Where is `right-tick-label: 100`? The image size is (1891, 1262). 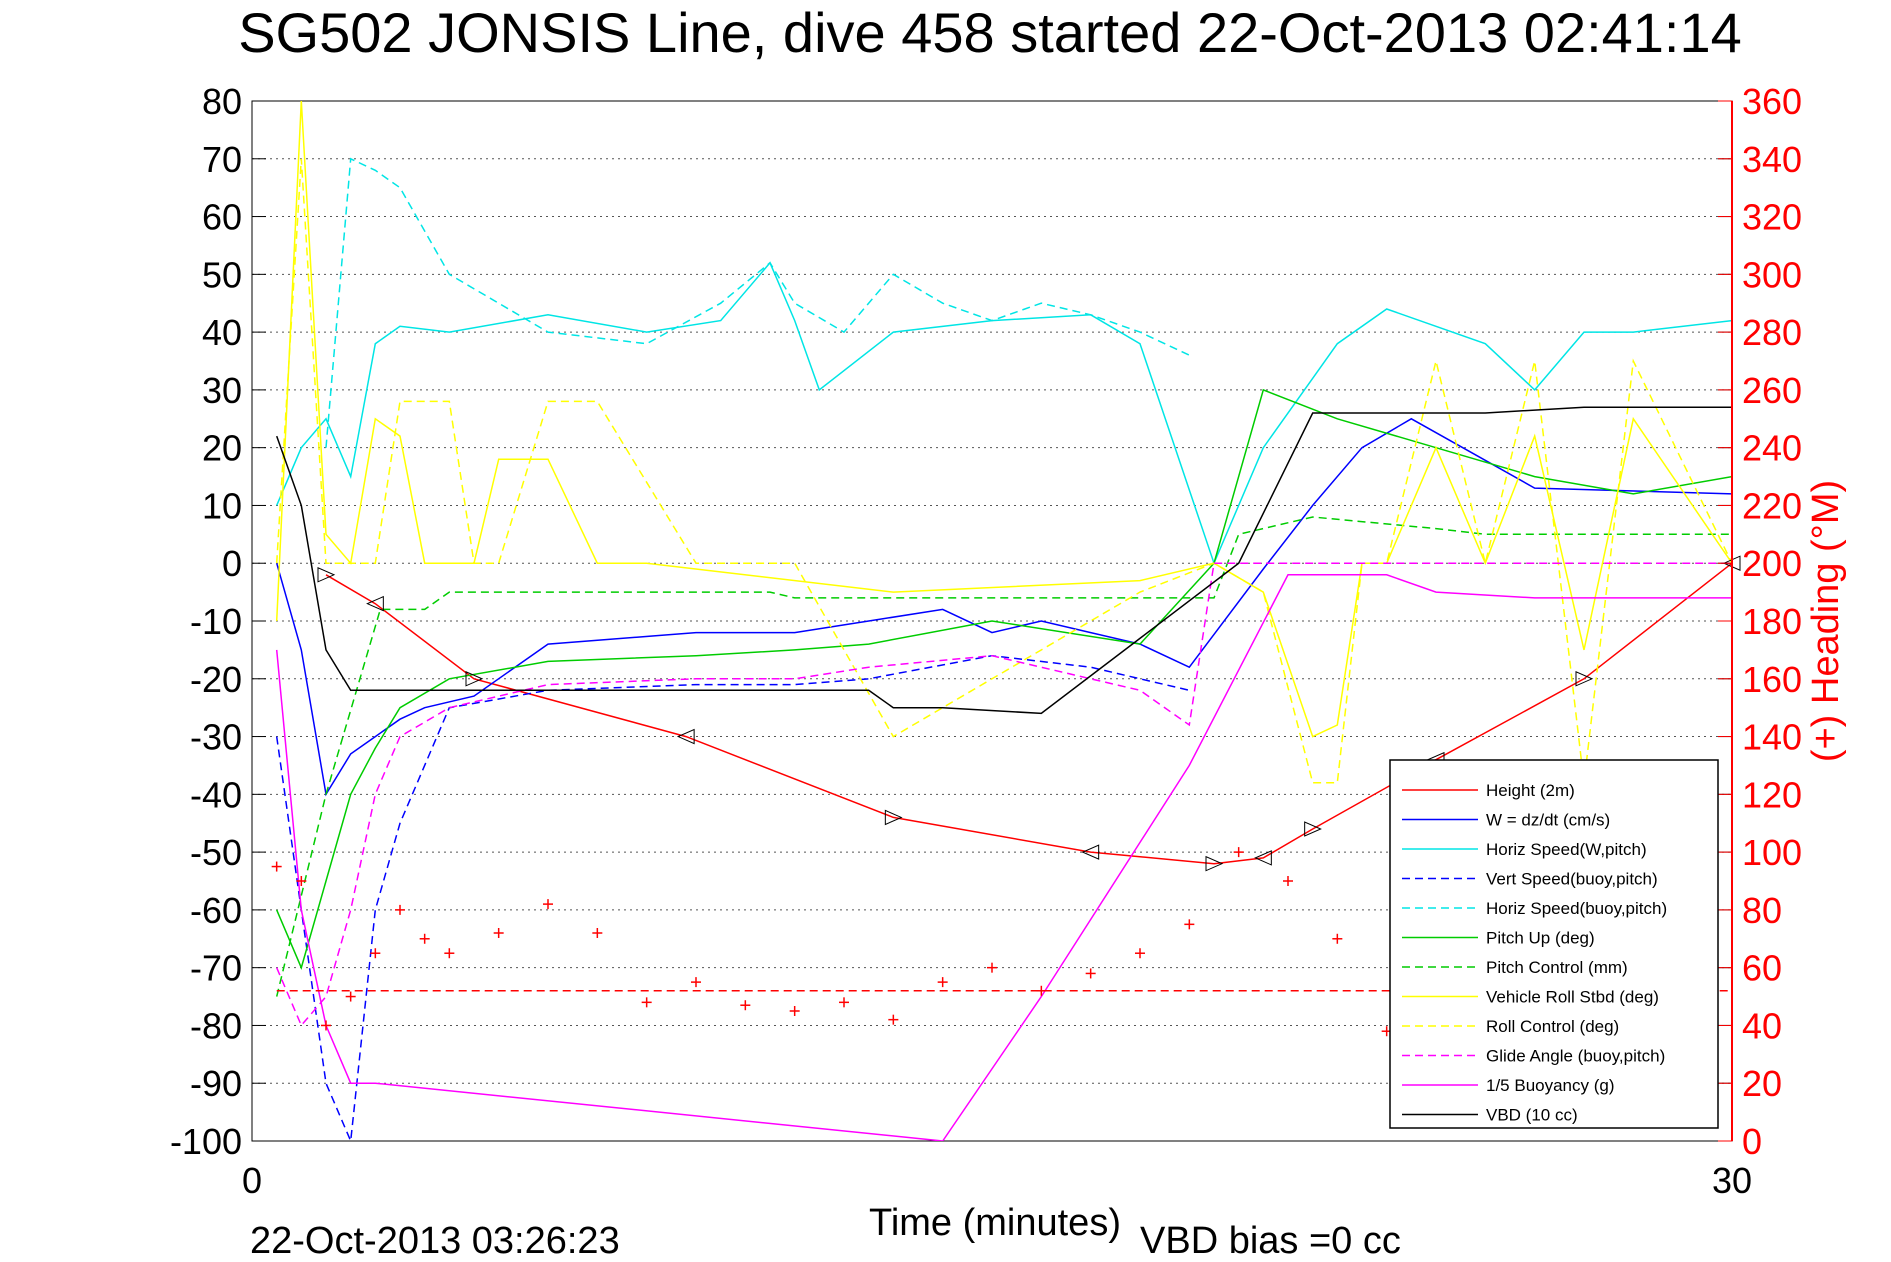 right-tick-label: 100 is located at coordinates (1772, 852).